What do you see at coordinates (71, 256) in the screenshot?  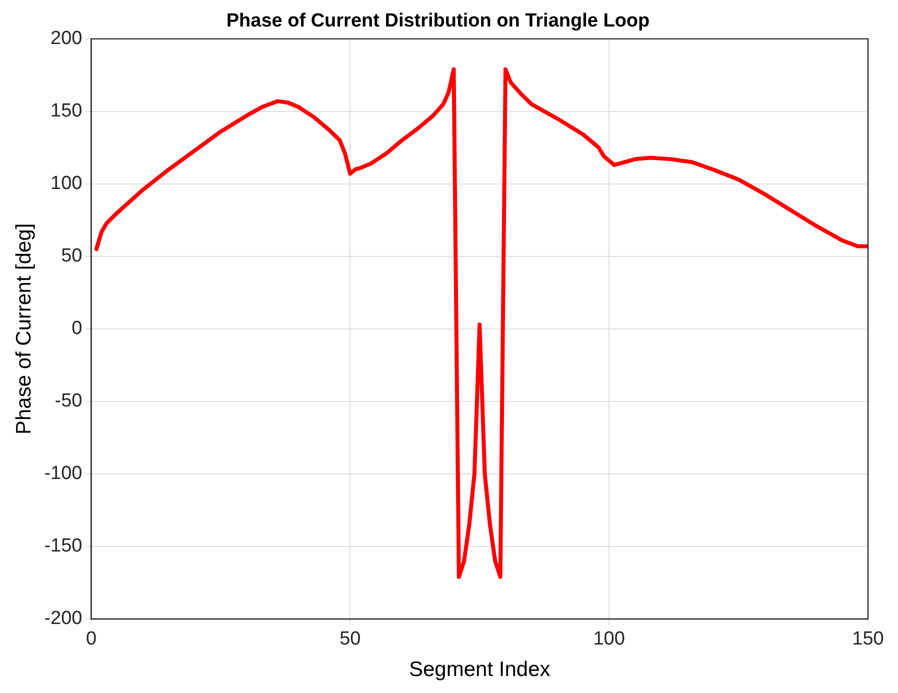 I see `y-tick-label: 50` at bounding box center [71, 256].